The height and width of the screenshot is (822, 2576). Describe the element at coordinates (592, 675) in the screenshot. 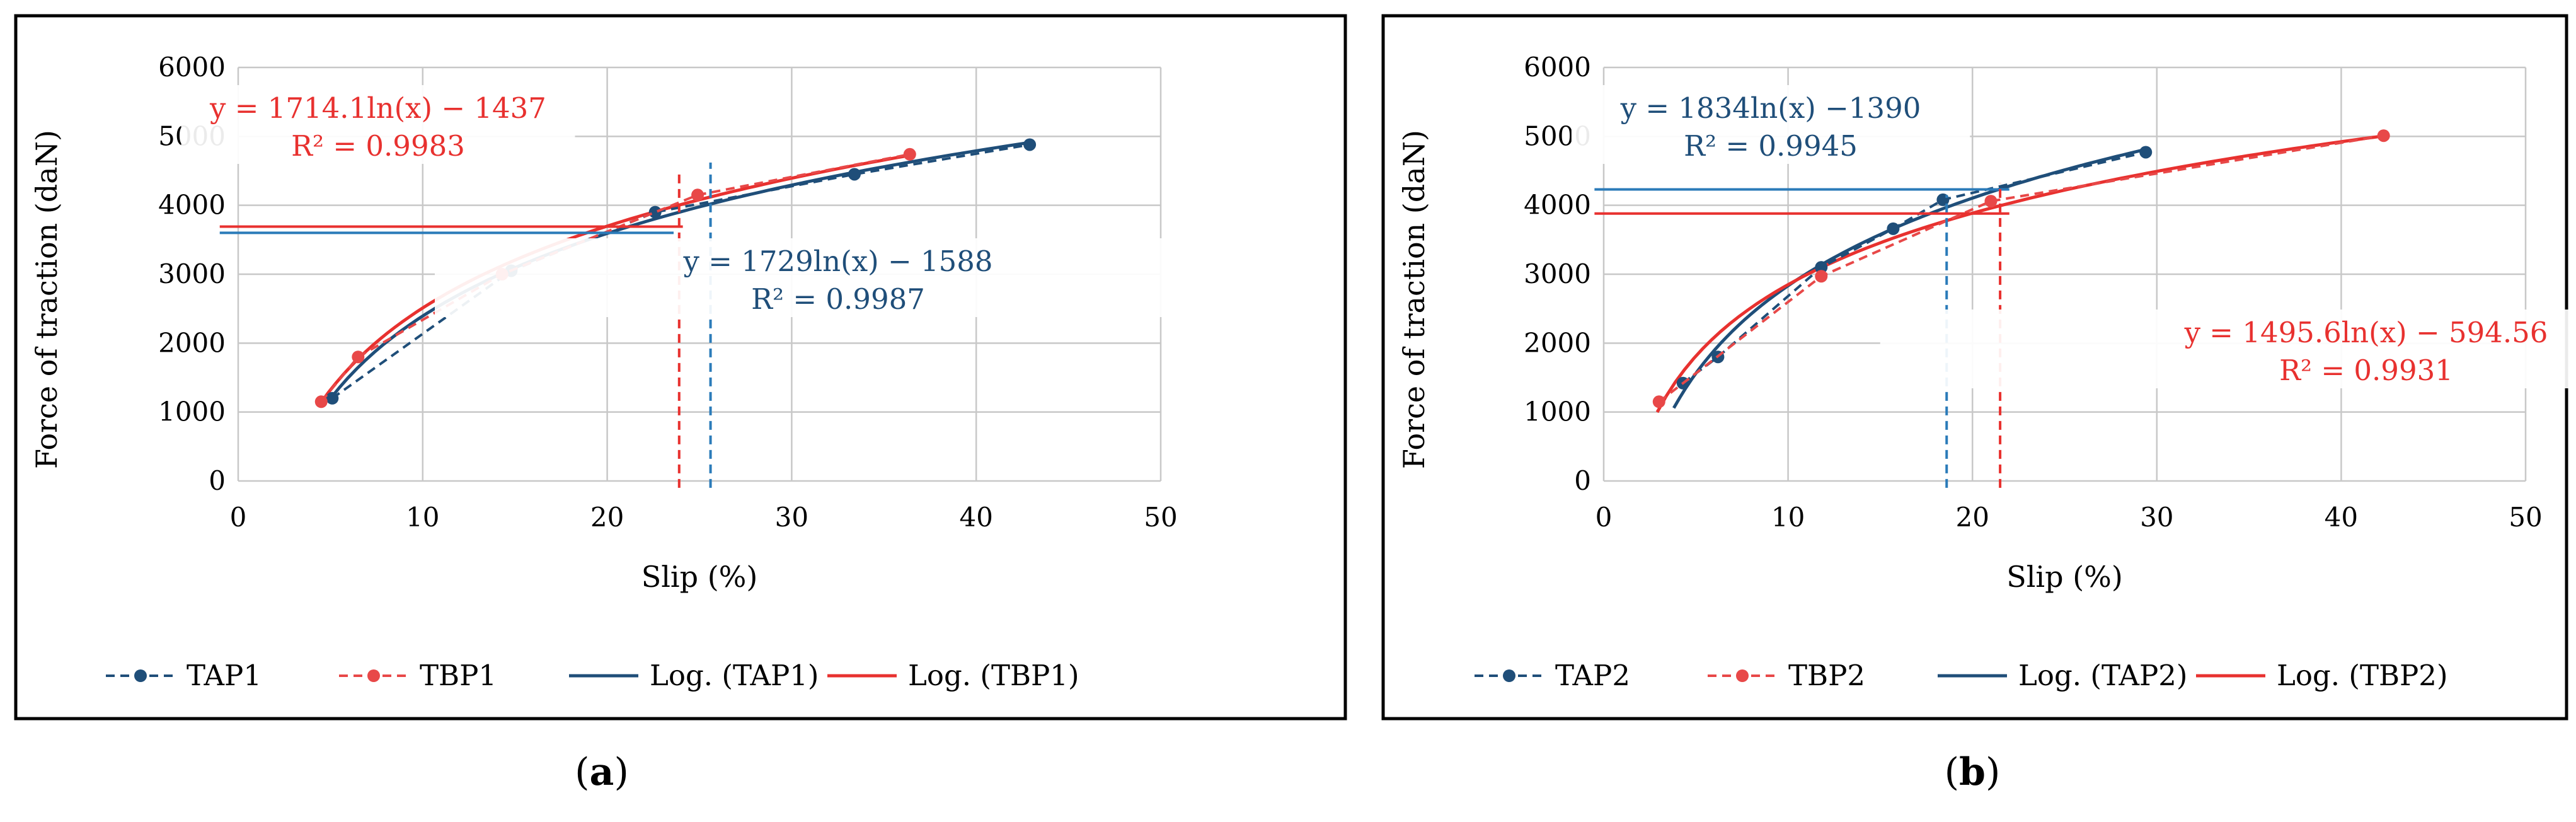

I see `legend: TAP1 TBP1 Log. (TAP1) Log. (TBP1)` at that location.